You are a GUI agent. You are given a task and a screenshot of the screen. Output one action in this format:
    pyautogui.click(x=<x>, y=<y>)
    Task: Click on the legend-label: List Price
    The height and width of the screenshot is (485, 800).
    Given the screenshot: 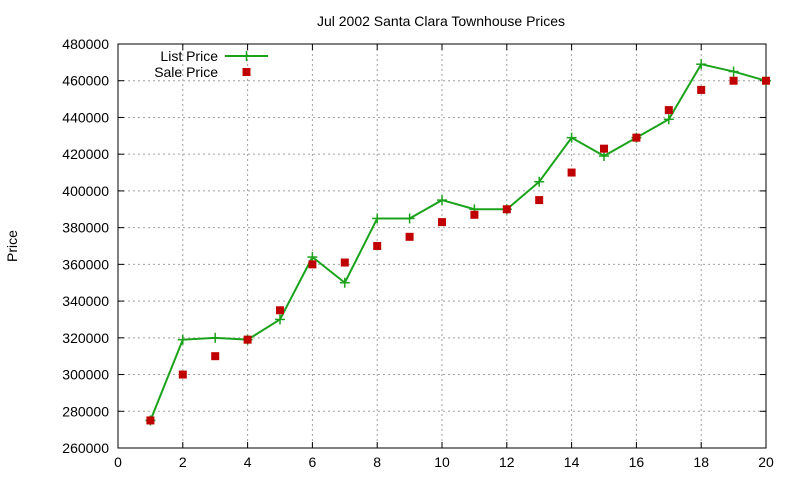 What is the action you would take?
    pyautogui.click(x=189, y=56)
    